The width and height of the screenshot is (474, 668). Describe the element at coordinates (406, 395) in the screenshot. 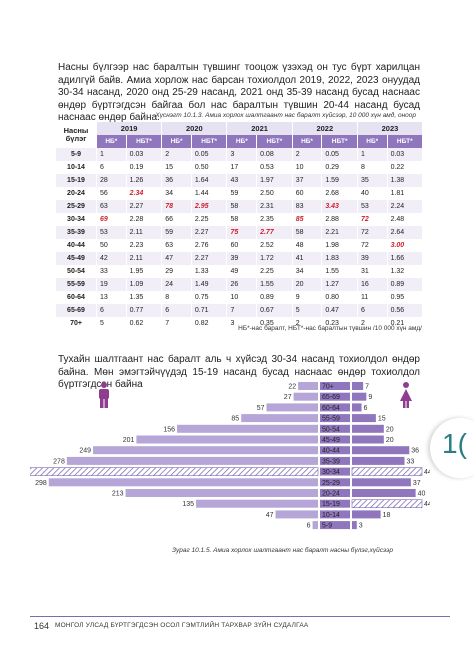

I see `female-figure-icon` at that location.